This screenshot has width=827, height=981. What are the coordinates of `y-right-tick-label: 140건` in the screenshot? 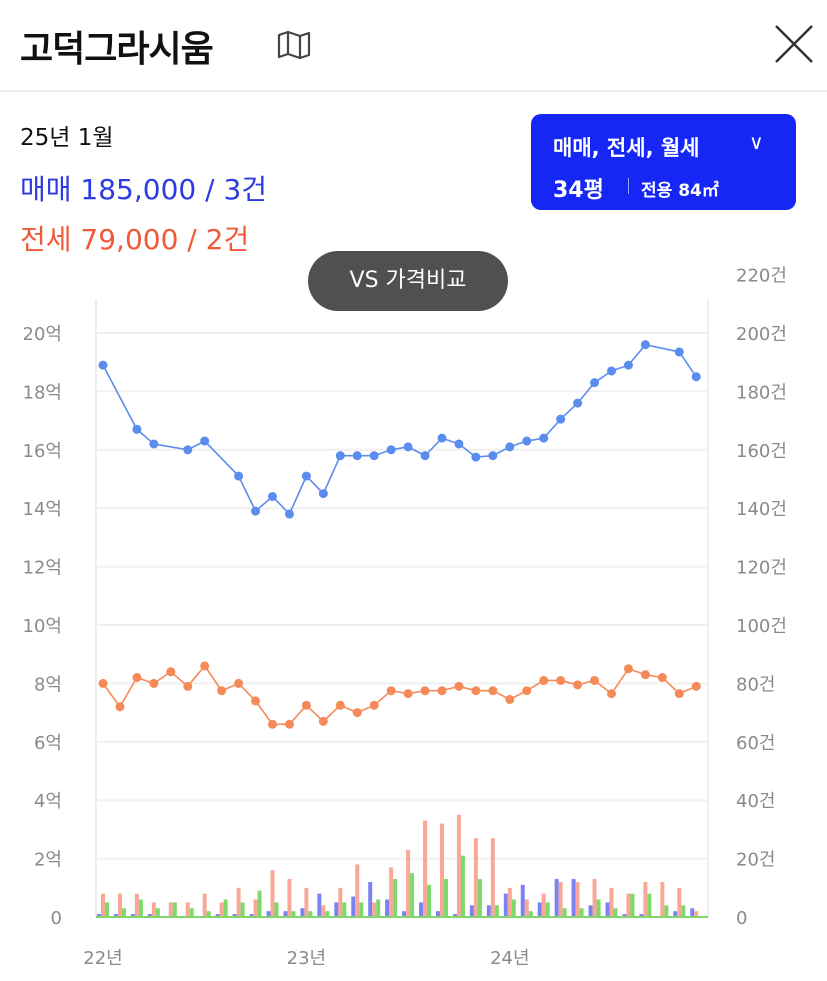 It's located at (761, 509).